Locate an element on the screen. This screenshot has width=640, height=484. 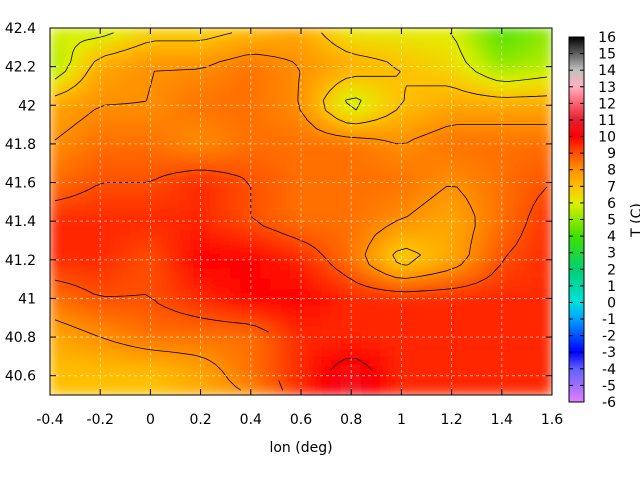
x-tick-label: -0.4 is located at coordinates (49, 420).